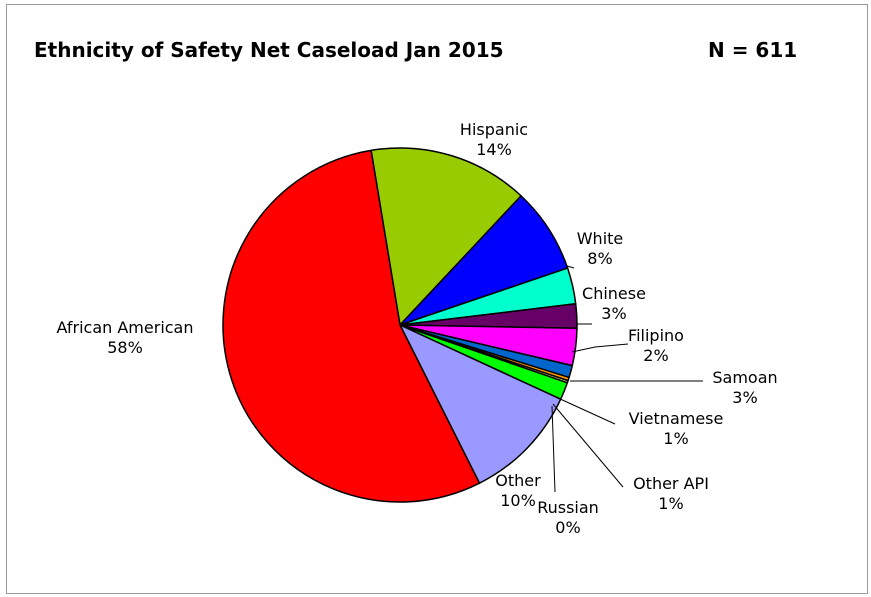  Describe the element at coordinates (125, 347) in the screenshot. I see `slice-percent-african-american: 58%` at that location.